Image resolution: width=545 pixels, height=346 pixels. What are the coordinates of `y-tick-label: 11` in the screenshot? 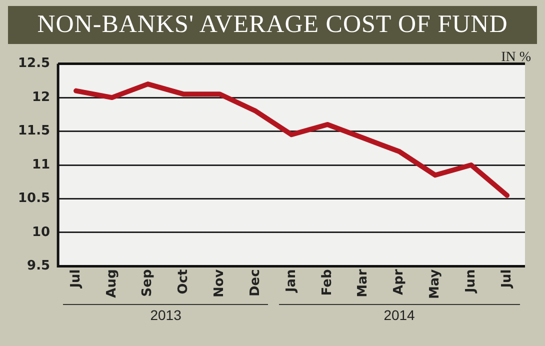 It's located at (41, 164).